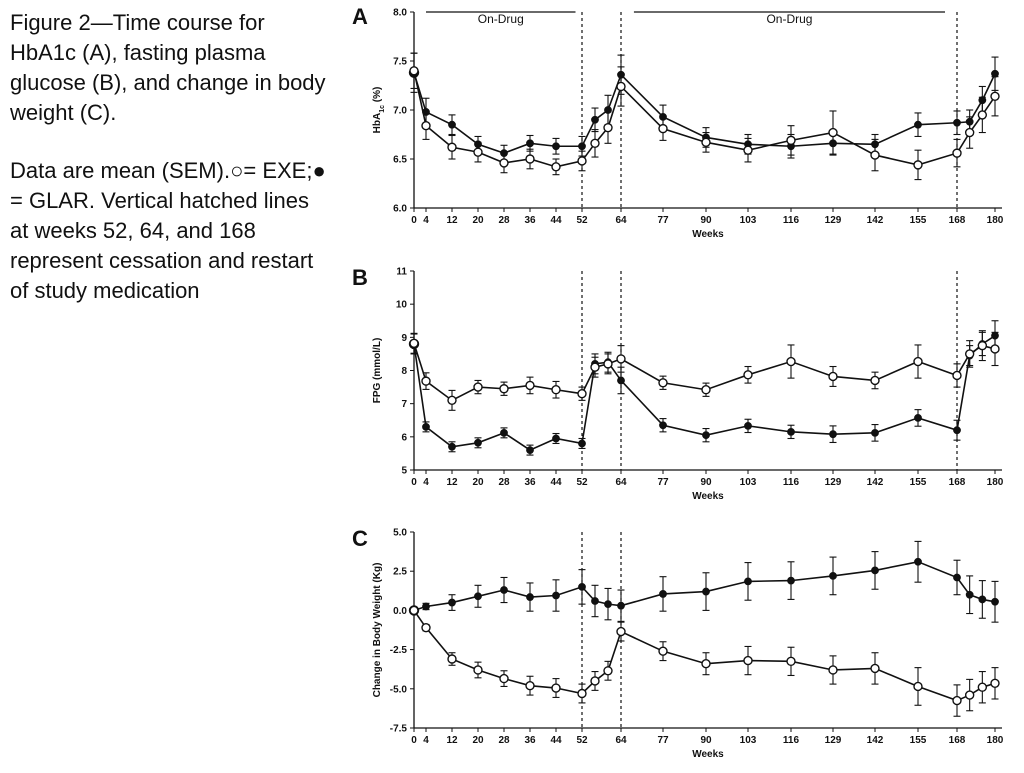 The image size is (1024, 773). What do you see at coordinates (379, 110) in the screenshot?
I see `y-axis-label: HbA1c (%)` at bounding box center [379, 110].